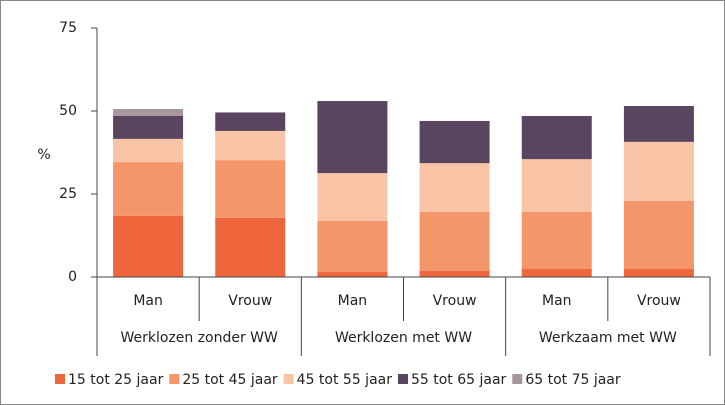  Describe the element at coordinates (573, 380) in the screenshot. I see `legend-label: 65 tot 75 jaar` at that location.